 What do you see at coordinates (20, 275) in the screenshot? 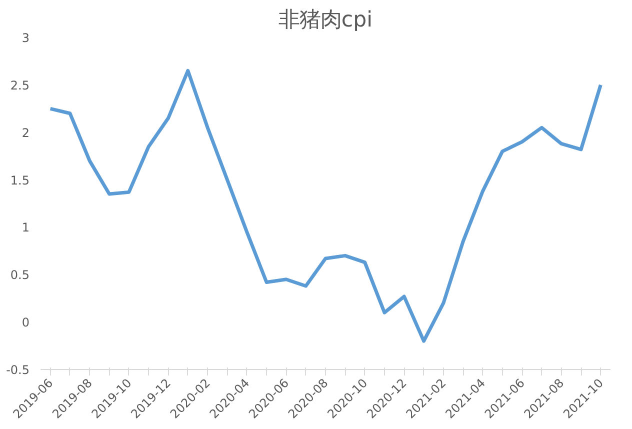
I see `y-tick-label: 0.5` at bounding box center [20, 275].